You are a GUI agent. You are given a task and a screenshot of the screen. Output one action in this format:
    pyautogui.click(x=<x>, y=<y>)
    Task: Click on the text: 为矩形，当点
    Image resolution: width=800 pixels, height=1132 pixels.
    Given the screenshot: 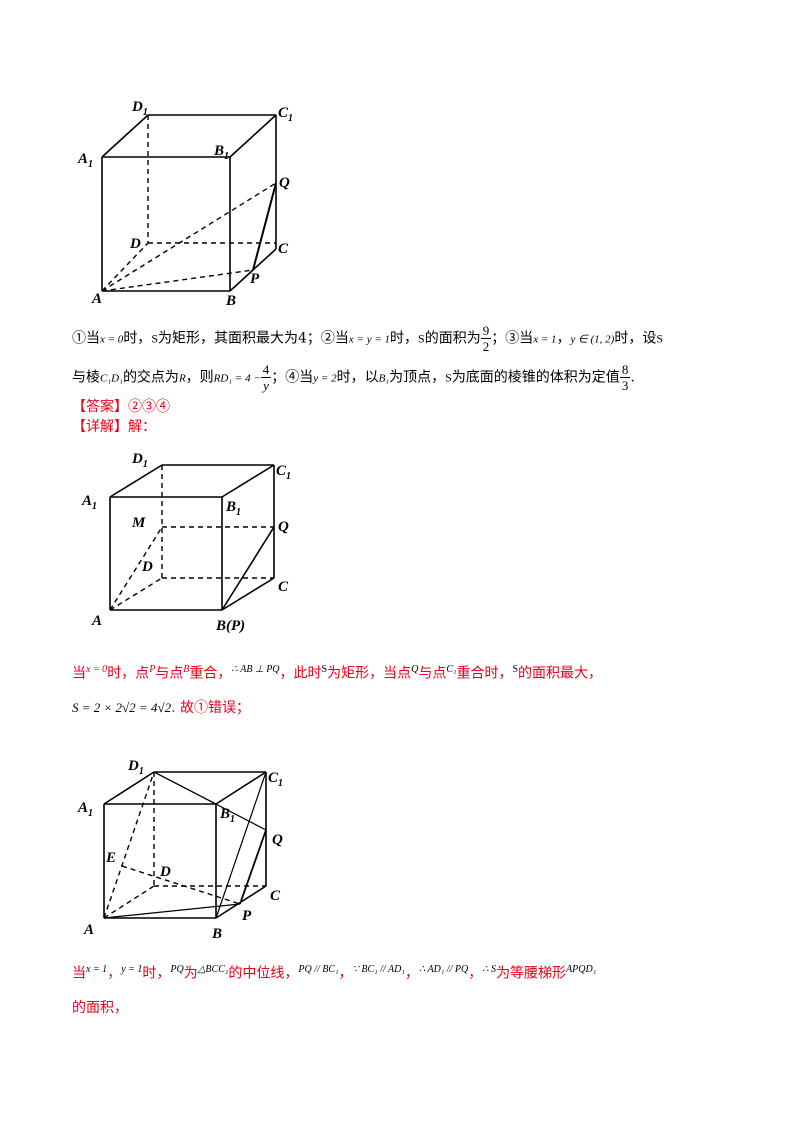 What is the action you would take?
    pyautogui.click(x=369, y=673)
    